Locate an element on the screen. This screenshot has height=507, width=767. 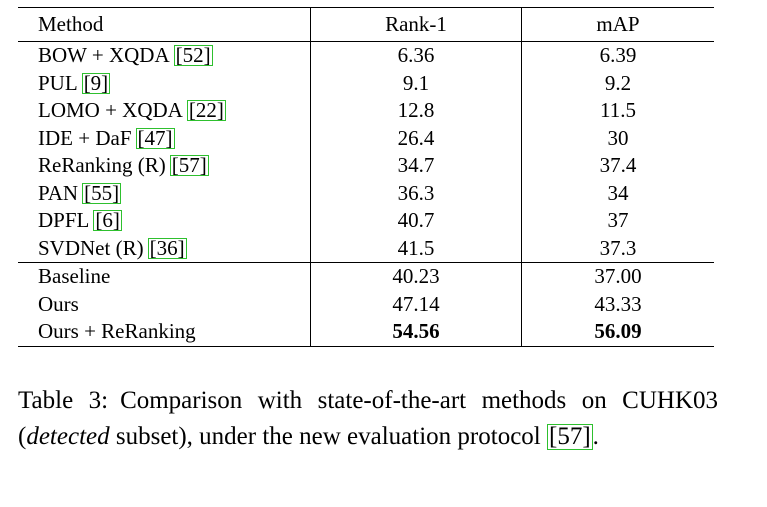
method-name: ReRanking (R) is located at coordinates (102, 165).